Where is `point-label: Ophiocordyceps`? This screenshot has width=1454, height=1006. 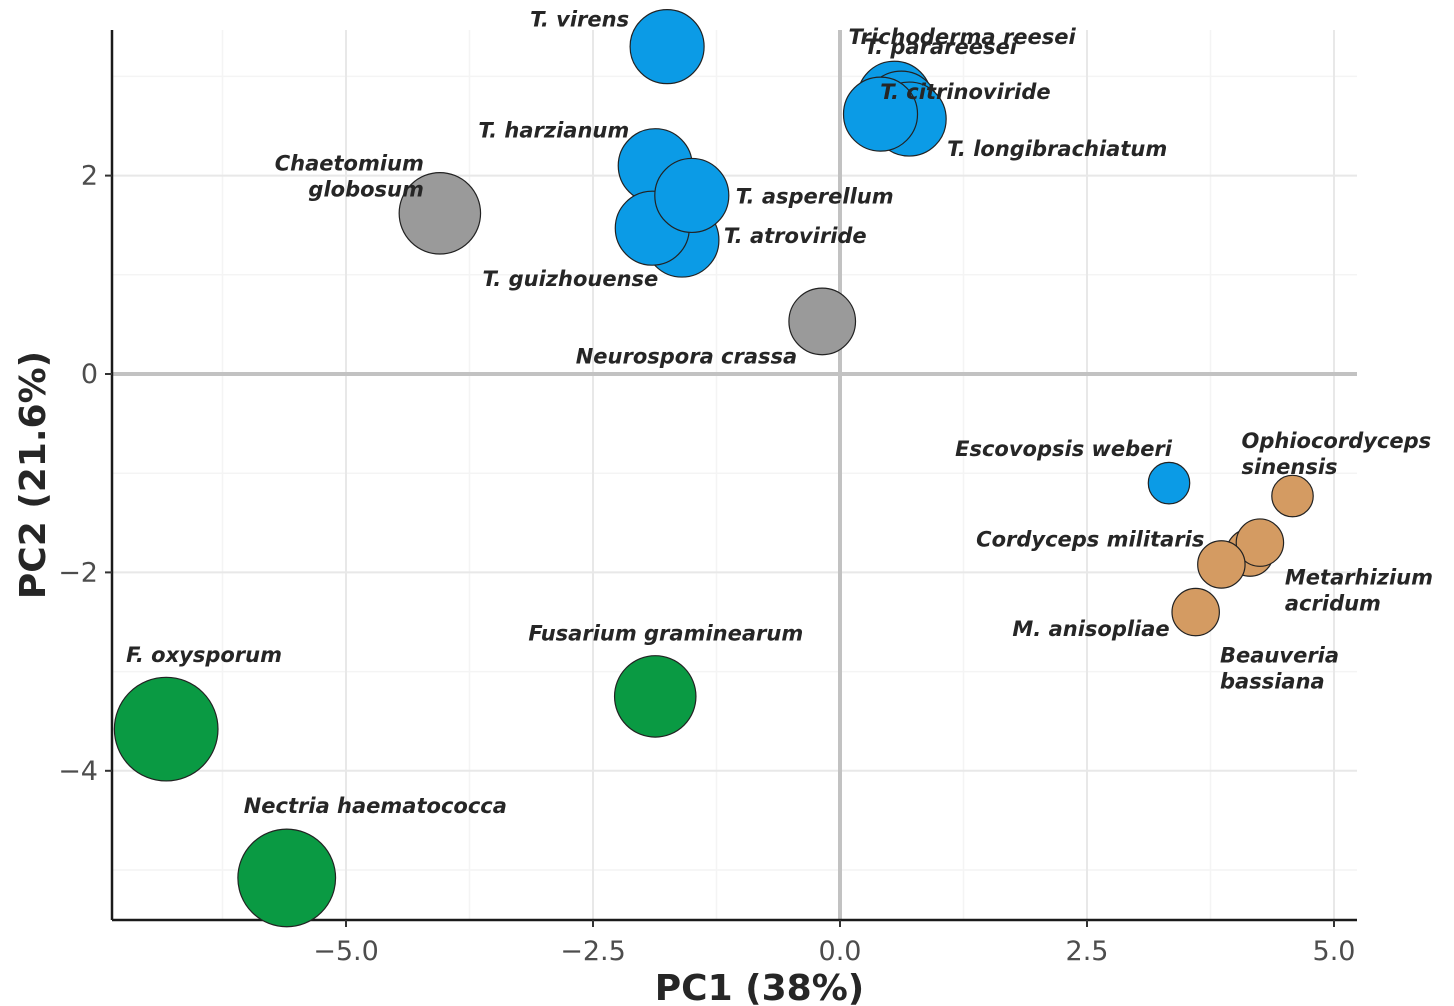 point-label: Ophiocordyceps is located at coordinates (1337, 441).